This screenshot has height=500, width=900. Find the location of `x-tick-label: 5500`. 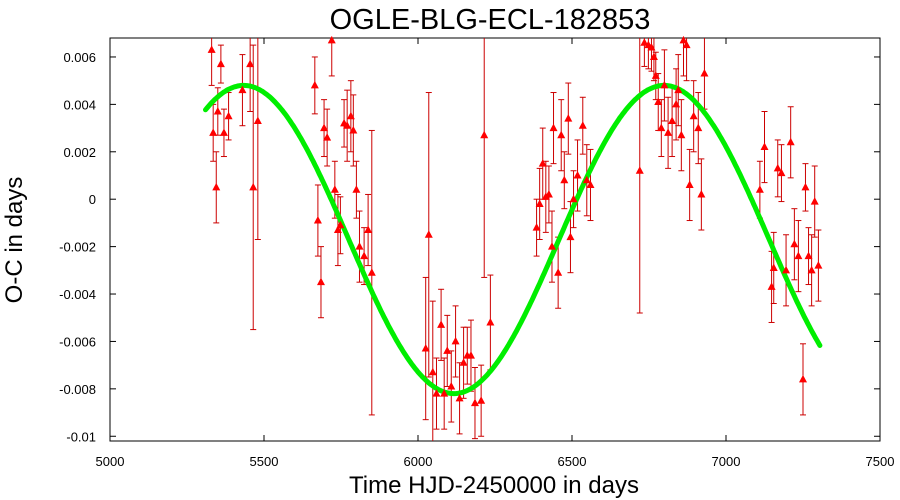

x-tick-label: 5500 is located at coordinates (264, 461).